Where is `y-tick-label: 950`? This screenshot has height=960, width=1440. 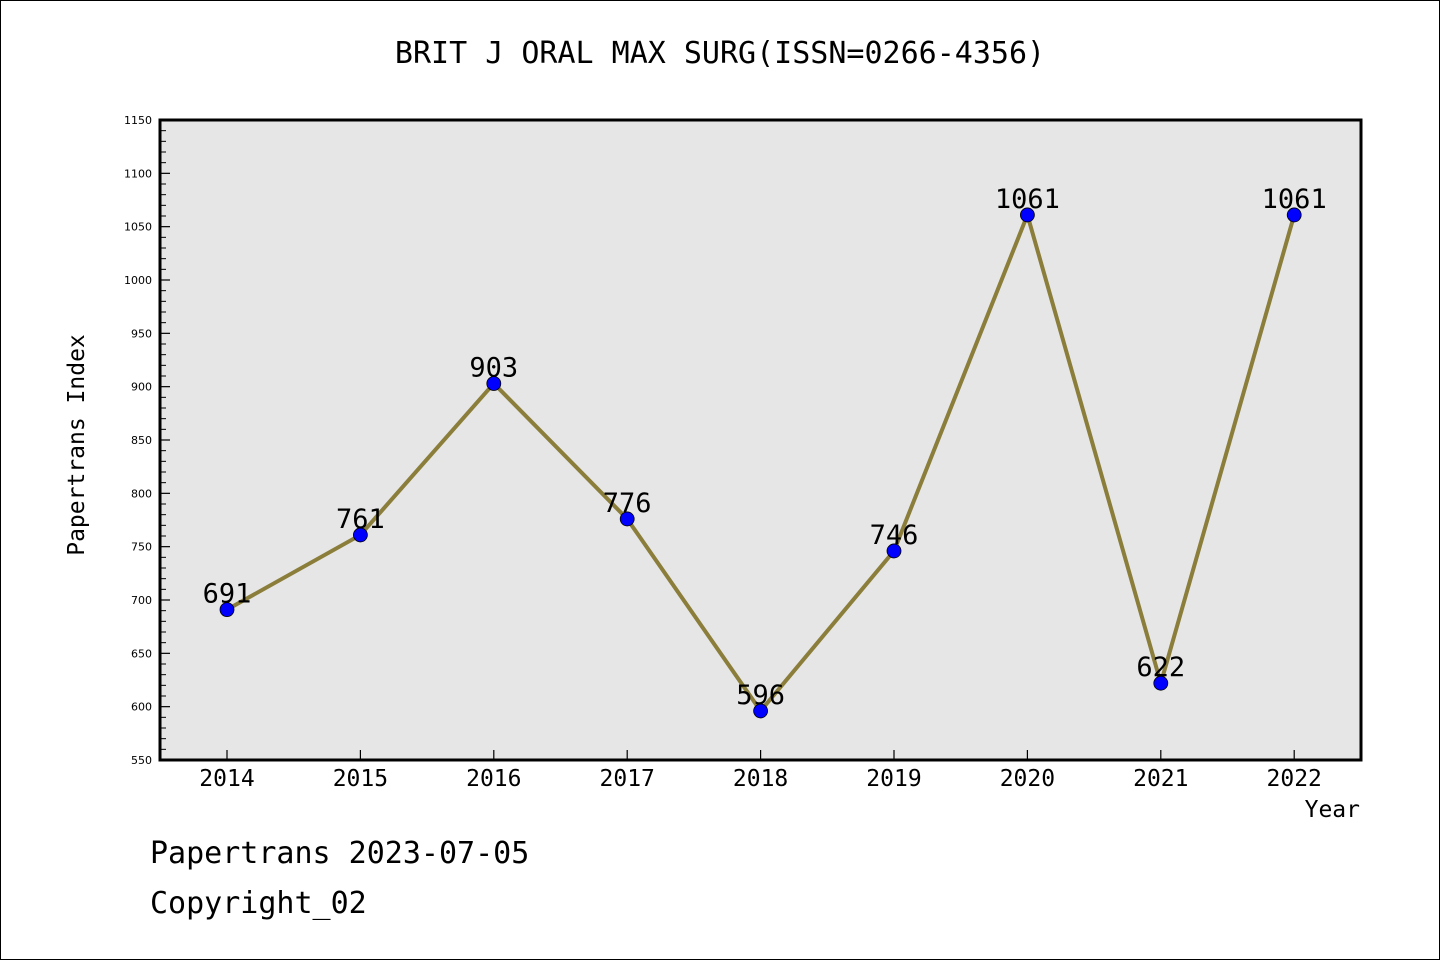 y-tick-label: 950 is located at coordinates (141, 333).